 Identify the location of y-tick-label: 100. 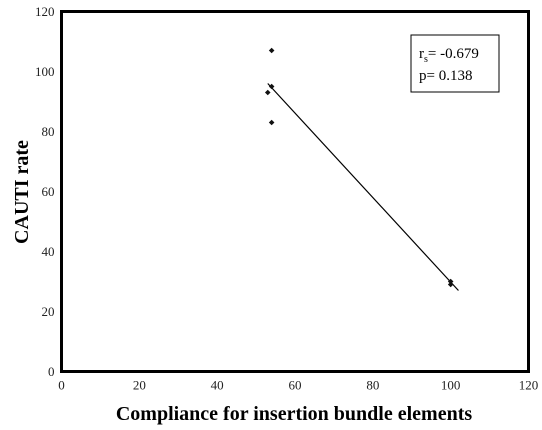
(45, 71).